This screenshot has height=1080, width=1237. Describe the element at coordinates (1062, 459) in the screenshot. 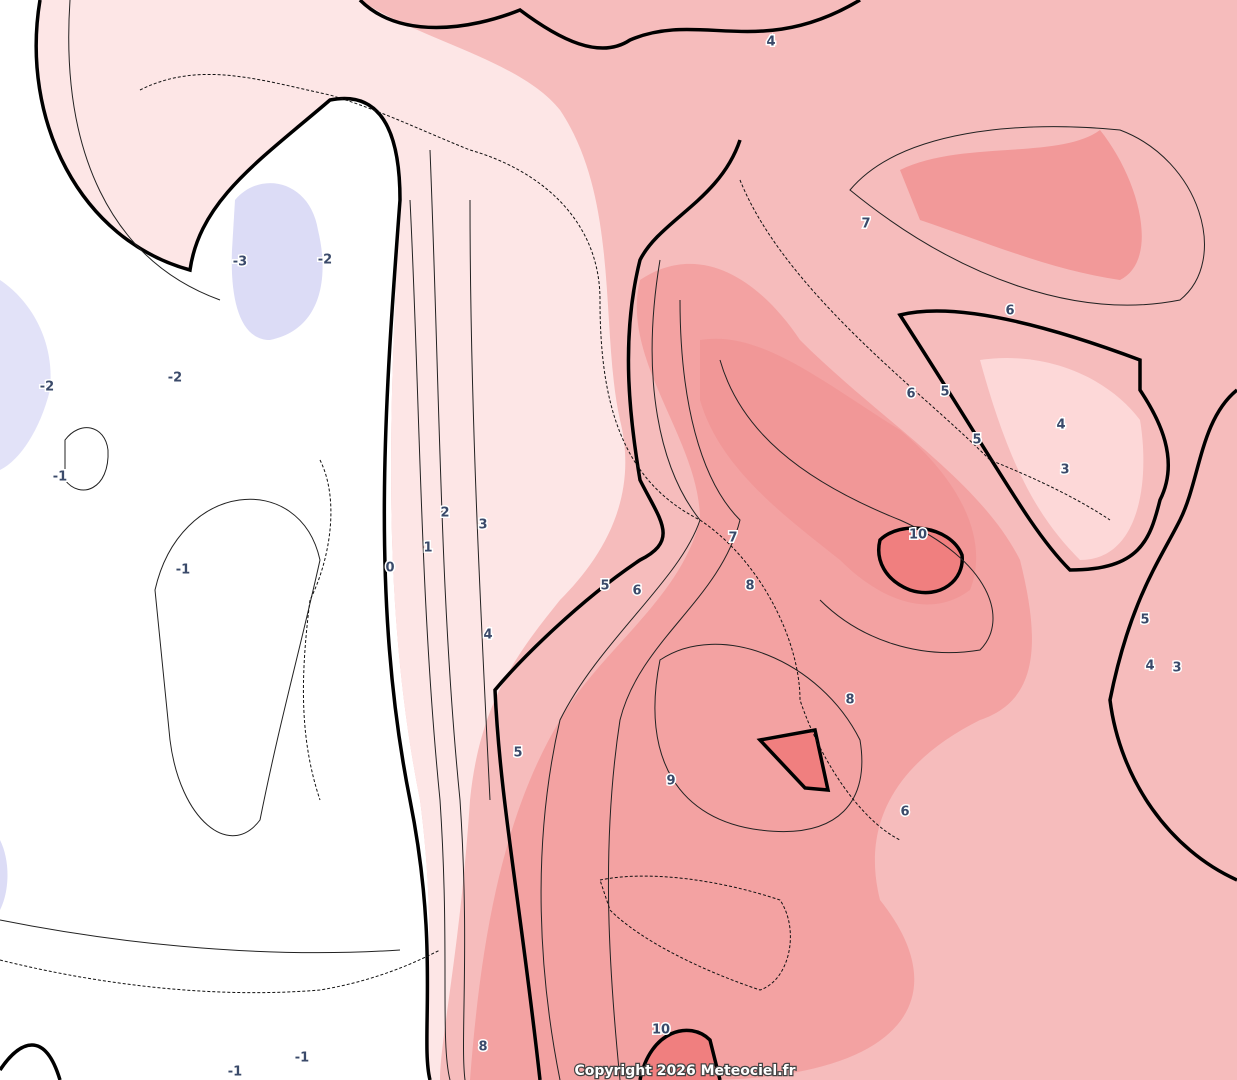

I see `light-region` at that location.